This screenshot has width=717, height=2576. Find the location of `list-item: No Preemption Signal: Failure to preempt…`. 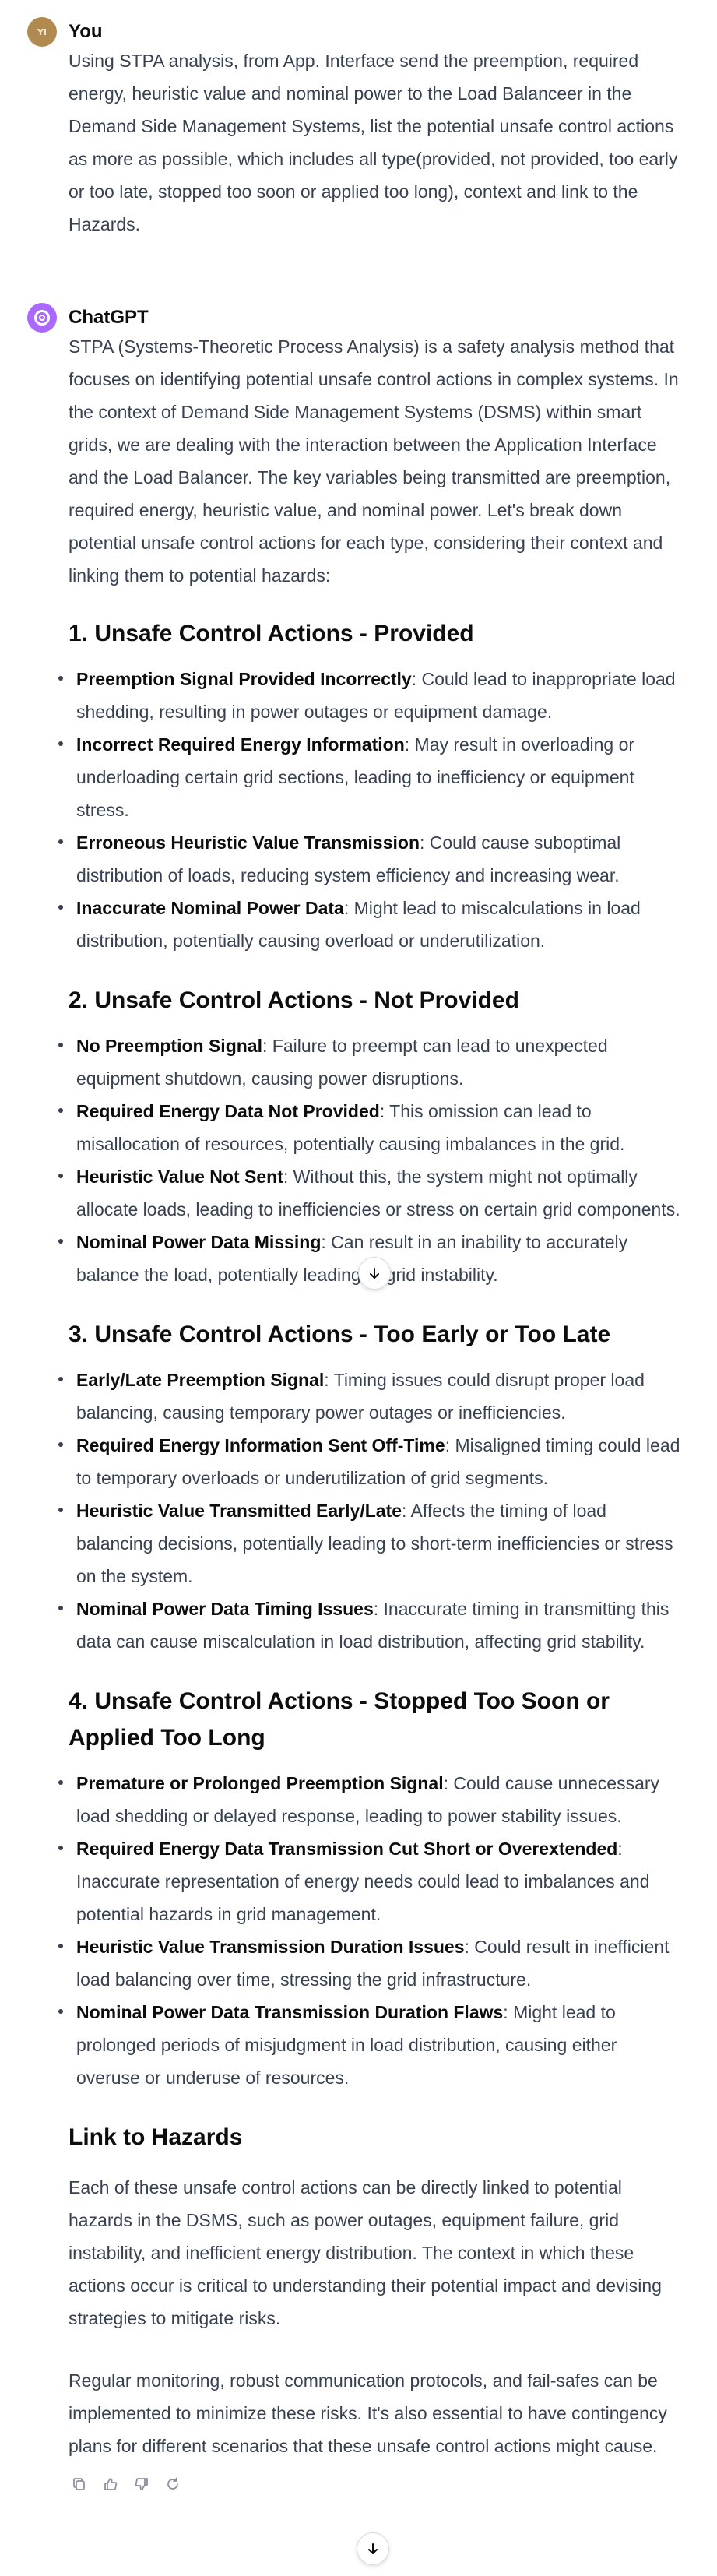

list-item: No Preemption Signal: Failure to preempt… is located at coordinates (371, 1062).